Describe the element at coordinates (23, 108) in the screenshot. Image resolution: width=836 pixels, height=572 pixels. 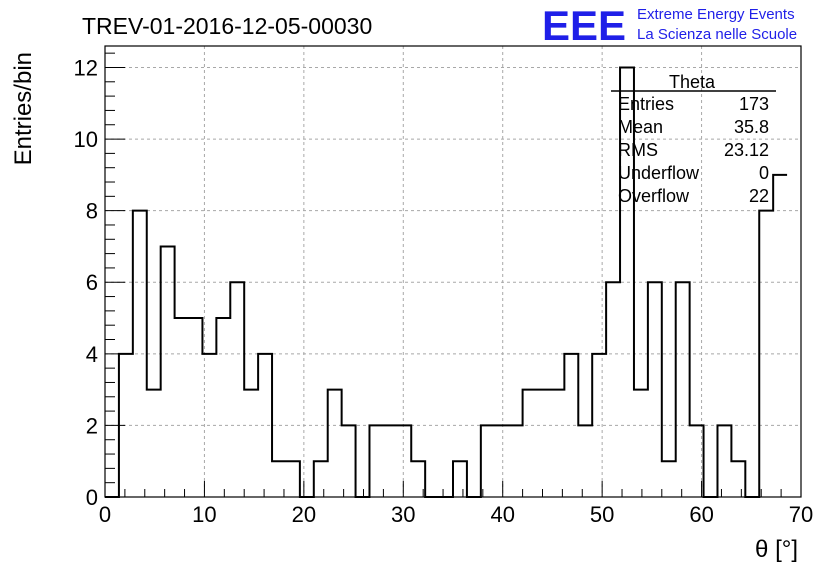
I see `y-axis-label: Entries/bin` at that location.